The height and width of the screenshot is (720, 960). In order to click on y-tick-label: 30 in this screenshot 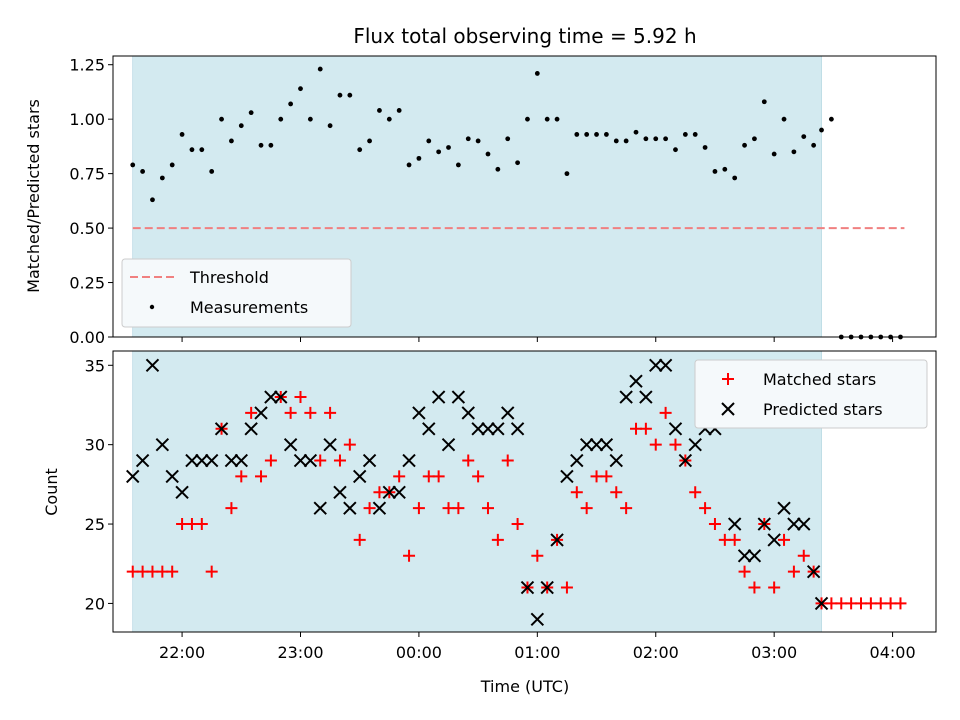, I will do `click(95, 445)`.